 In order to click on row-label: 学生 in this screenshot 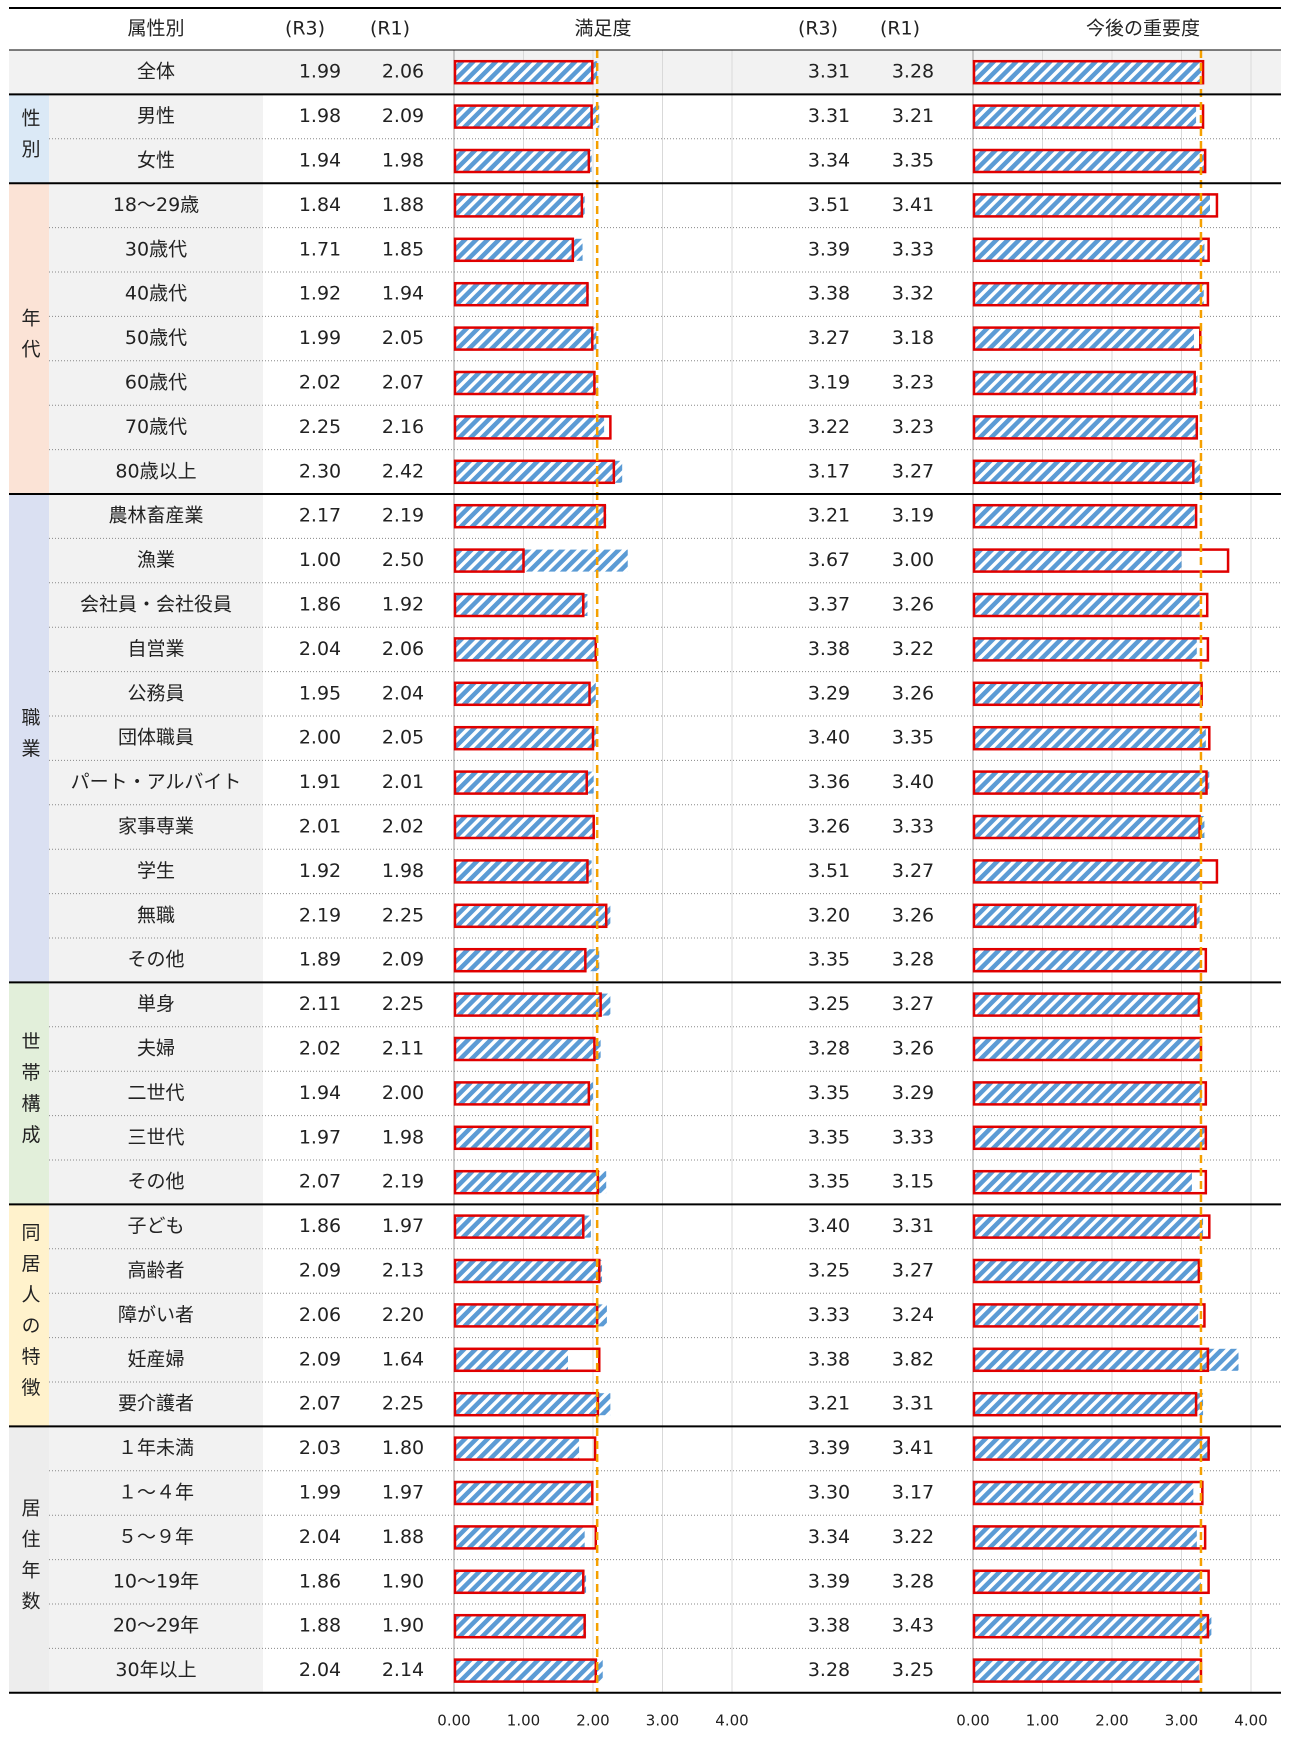, I will do `click(156, 871)`.